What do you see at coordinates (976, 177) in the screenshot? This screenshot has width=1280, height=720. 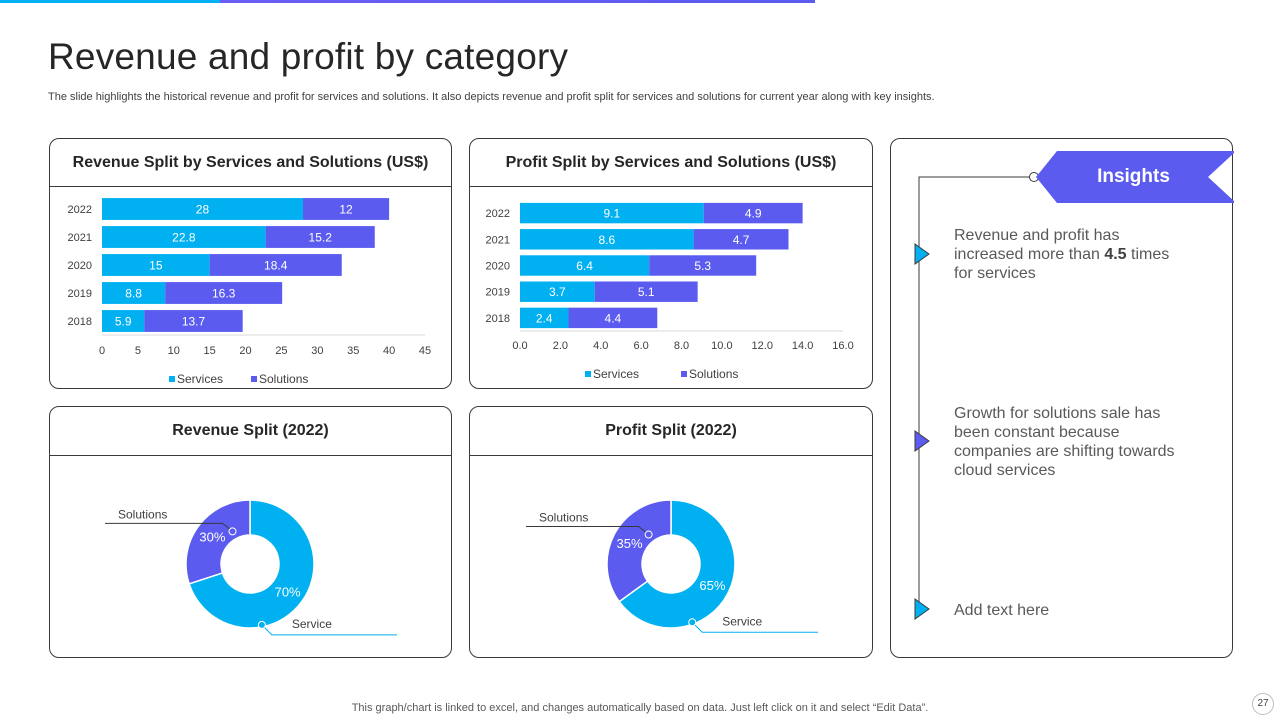 I see `timeline-line` at bounding box center [976, 177].